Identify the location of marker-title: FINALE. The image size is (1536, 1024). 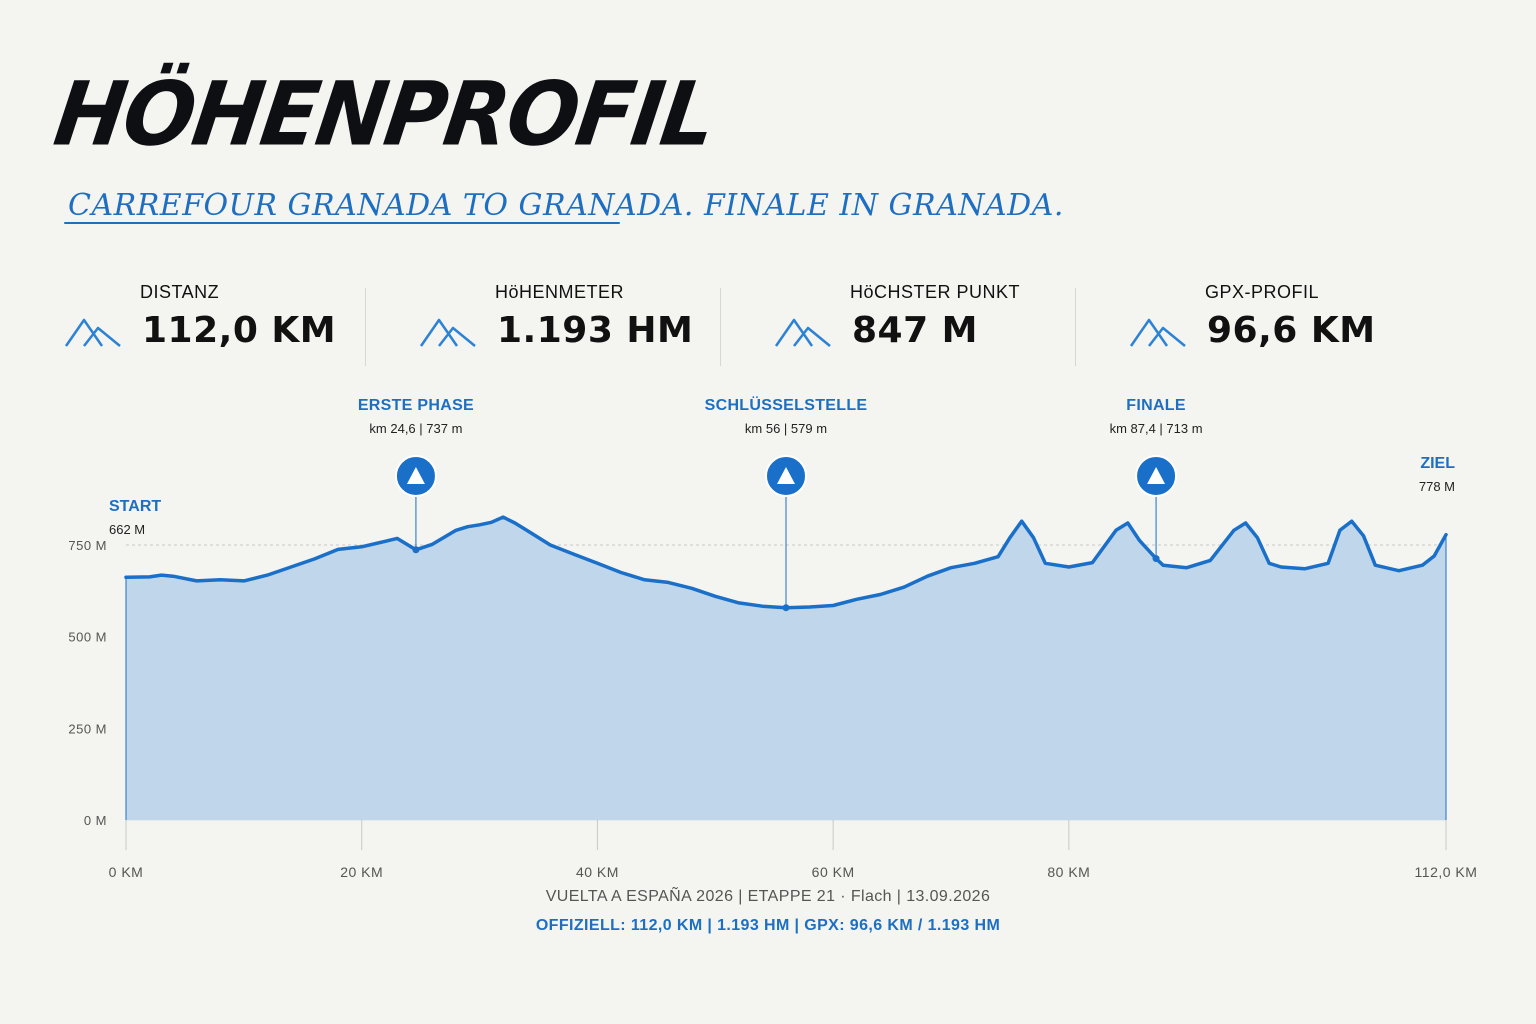
(1156, 405).